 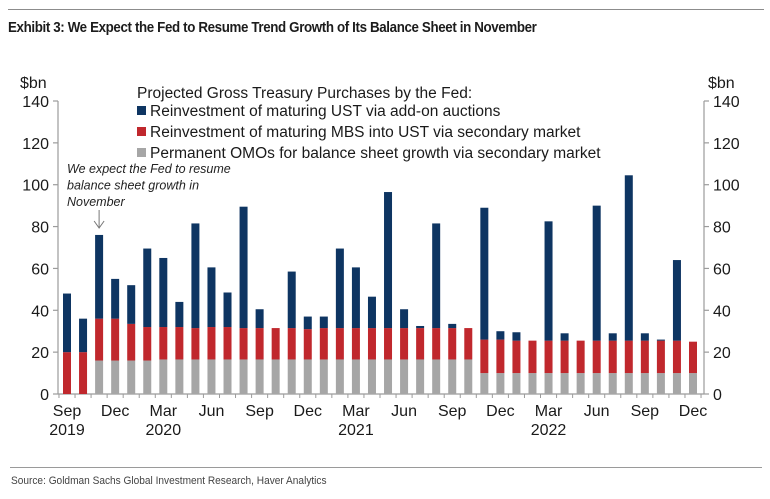 What do you see at coordinates (386, 9) in the screenshot?
I see `top-divider` at bounding box center [386, 9].